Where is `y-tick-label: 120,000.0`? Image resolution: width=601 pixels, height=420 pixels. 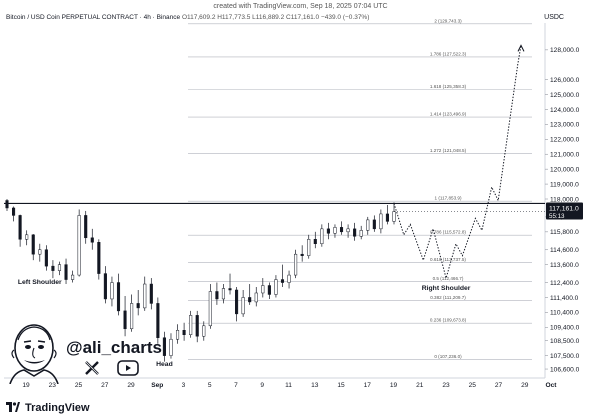
y-tick-label: 120,000.0 is located at coordinates (565, 169).